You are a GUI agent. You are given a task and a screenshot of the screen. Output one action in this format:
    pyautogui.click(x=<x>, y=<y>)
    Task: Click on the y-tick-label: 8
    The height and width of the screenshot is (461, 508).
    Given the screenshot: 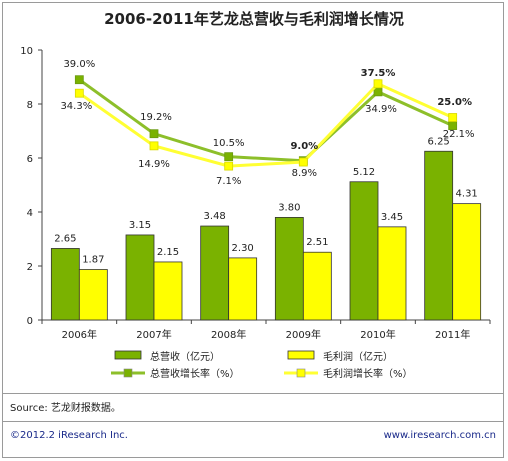 What is the action you would take?
    pyautogui.click(x=30, y=105)
    